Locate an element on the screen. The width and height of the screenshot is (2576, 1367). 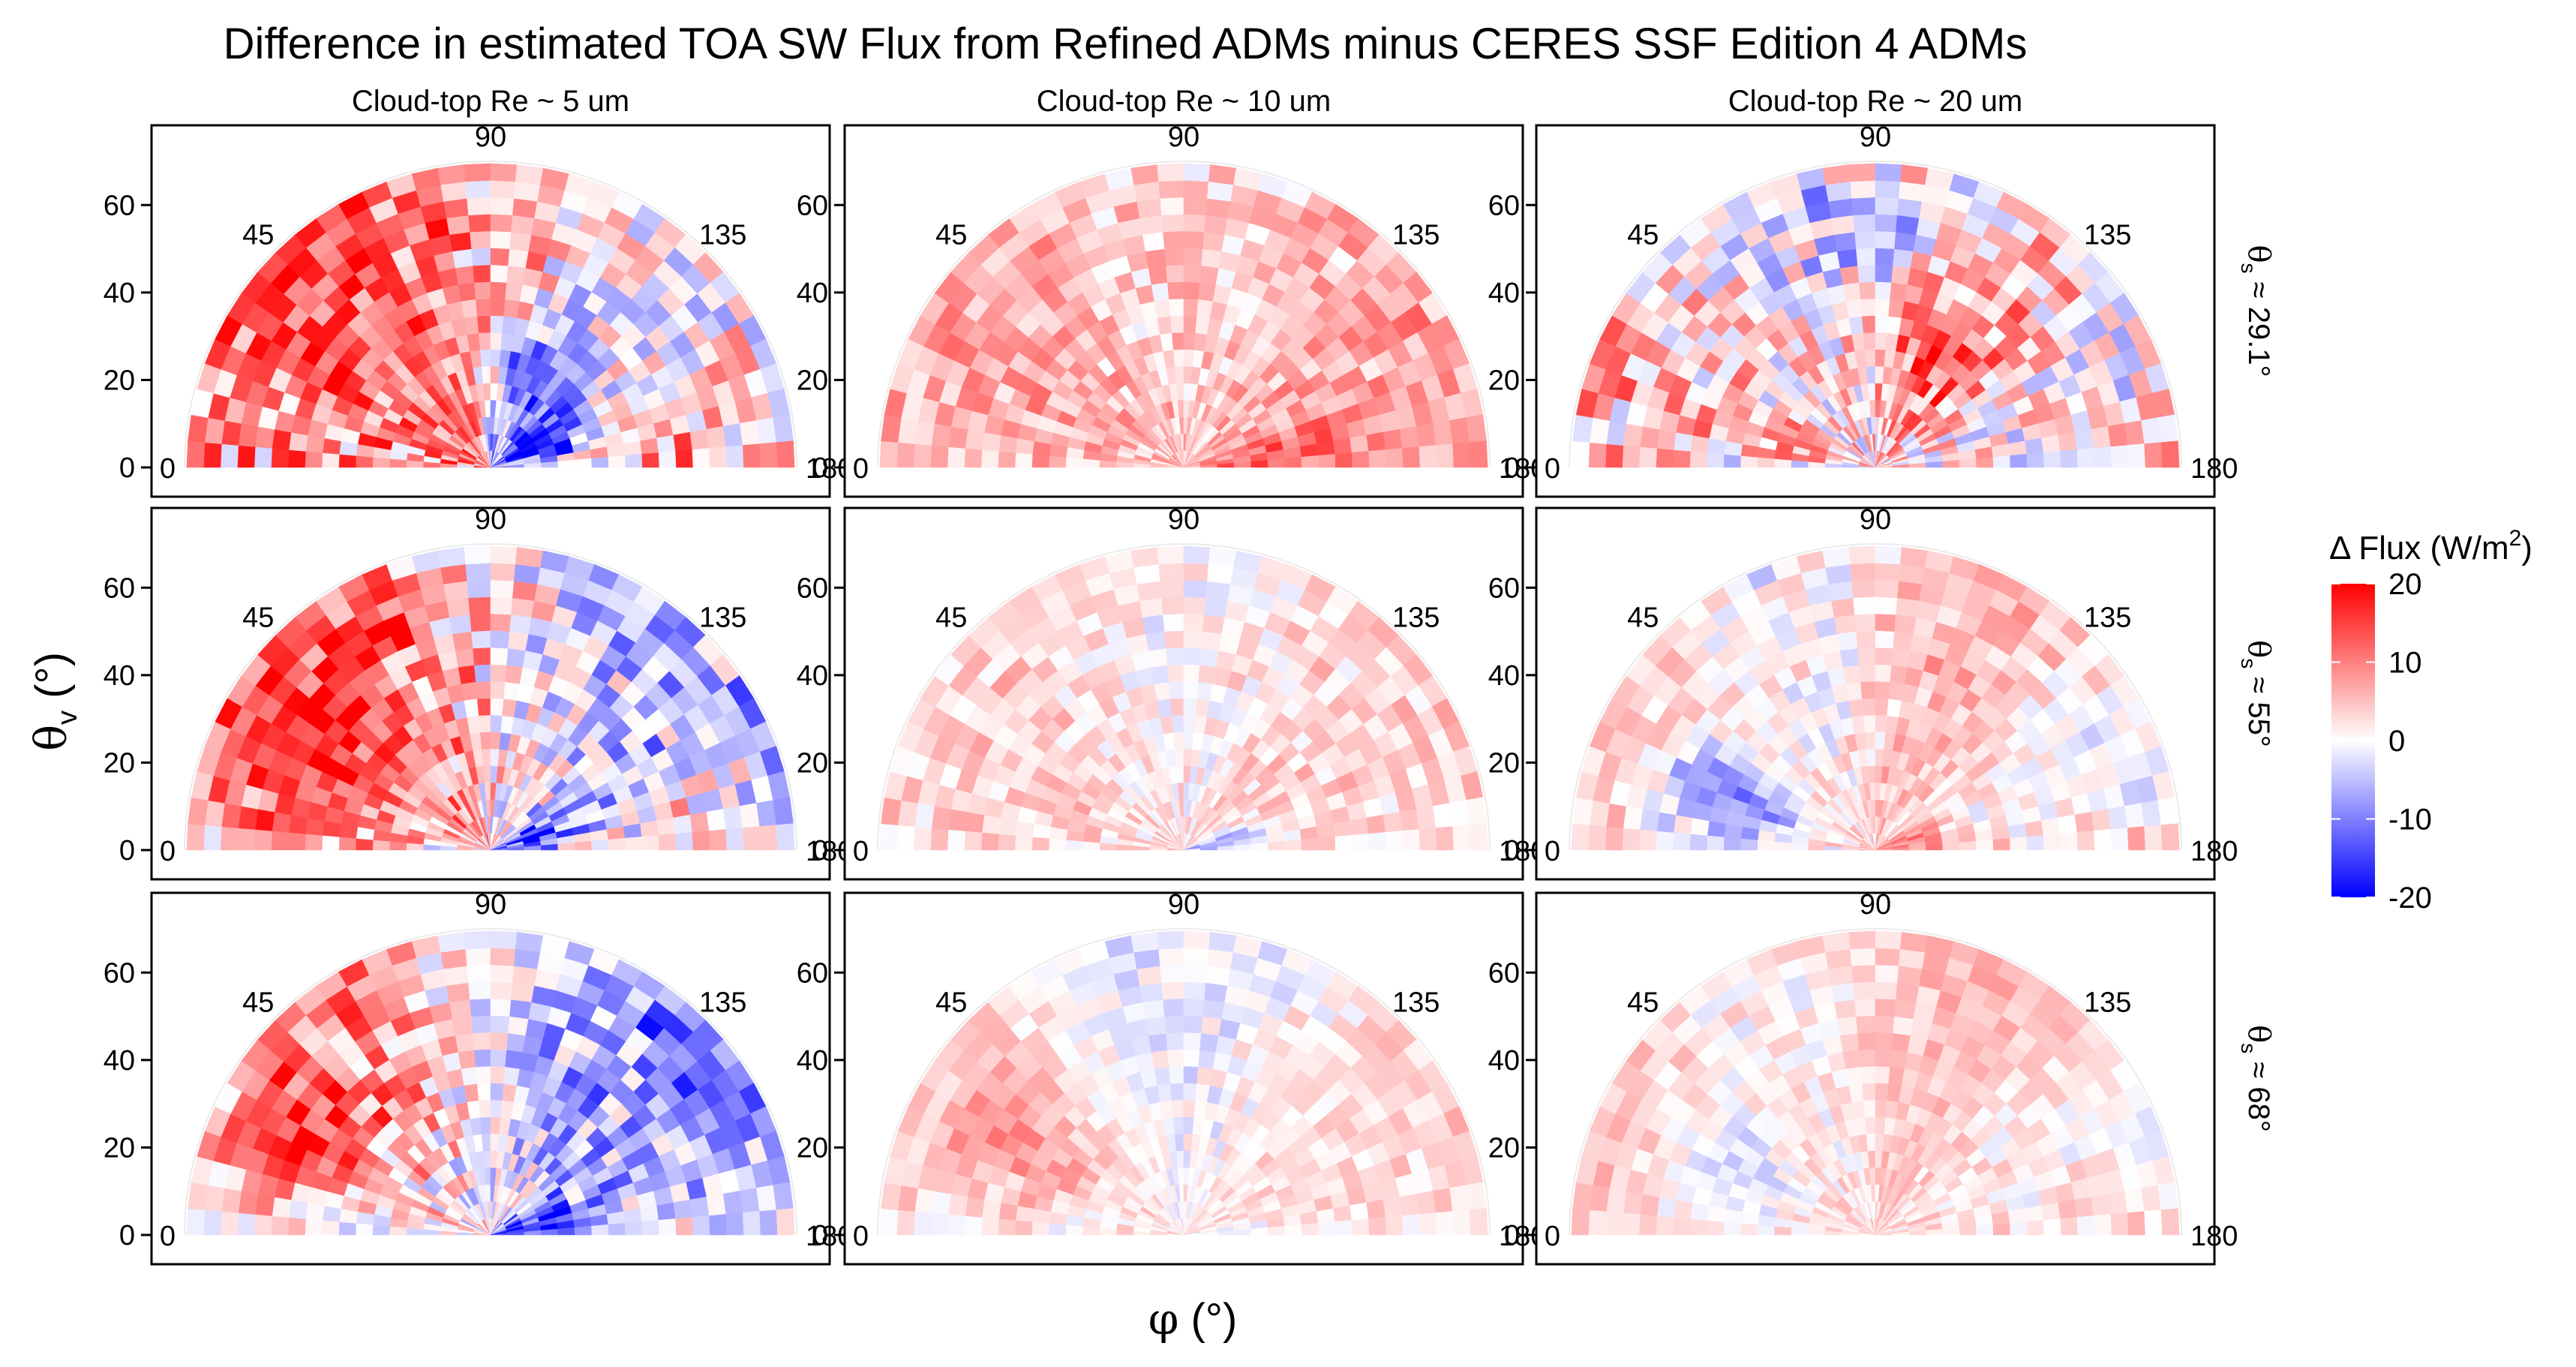
x-axis-label: φ (°) is located at coordinates (1193, 1318).